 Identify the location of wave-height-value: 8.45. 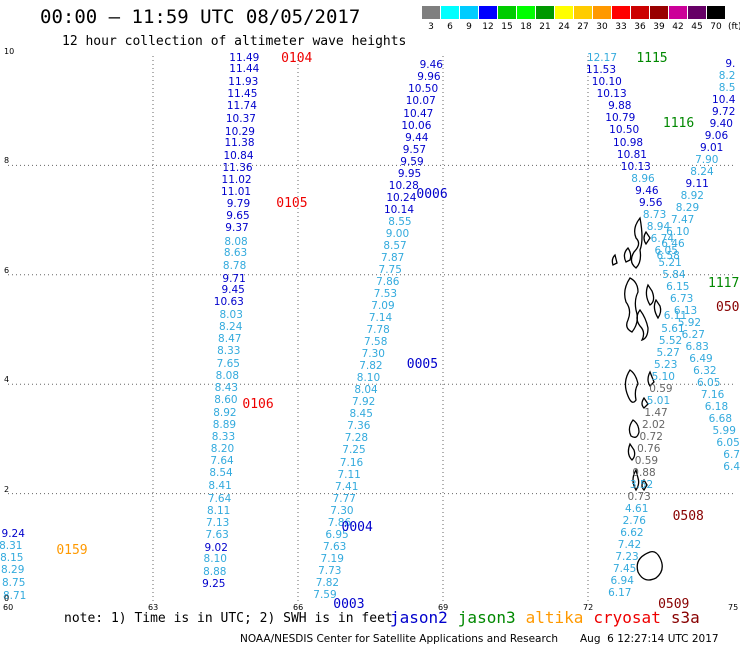
(361, 414).